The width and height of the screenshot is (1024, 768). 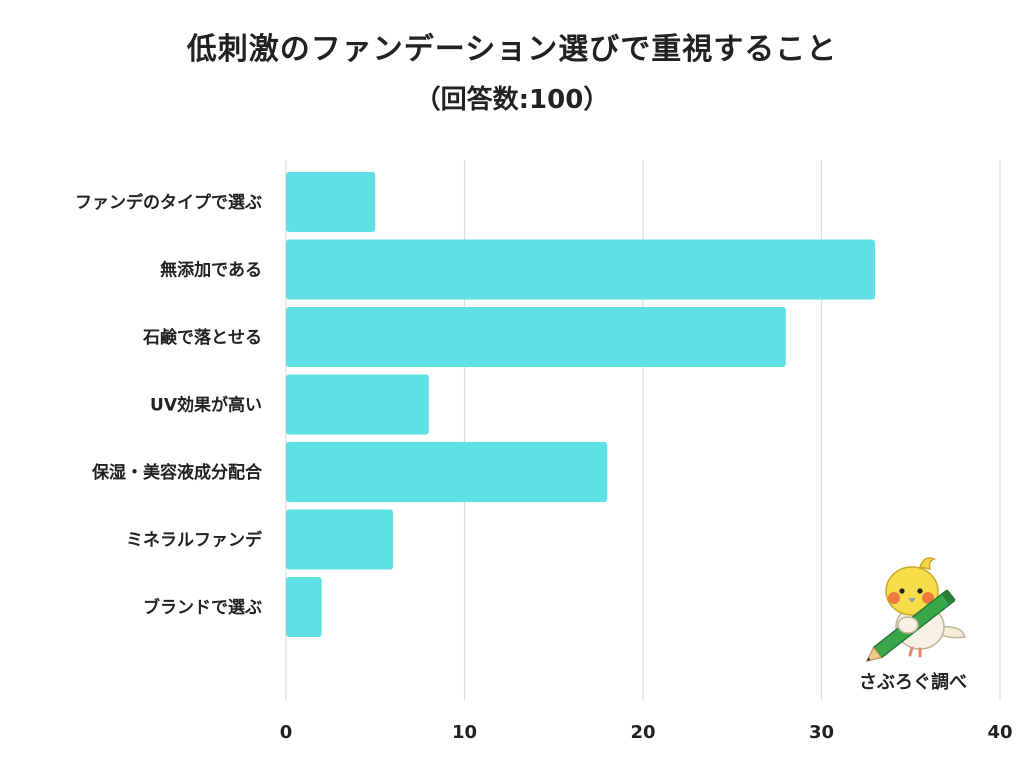 I want to click on category-label: ファンデのタイプで選ぶ, so click(x=168, y=202).